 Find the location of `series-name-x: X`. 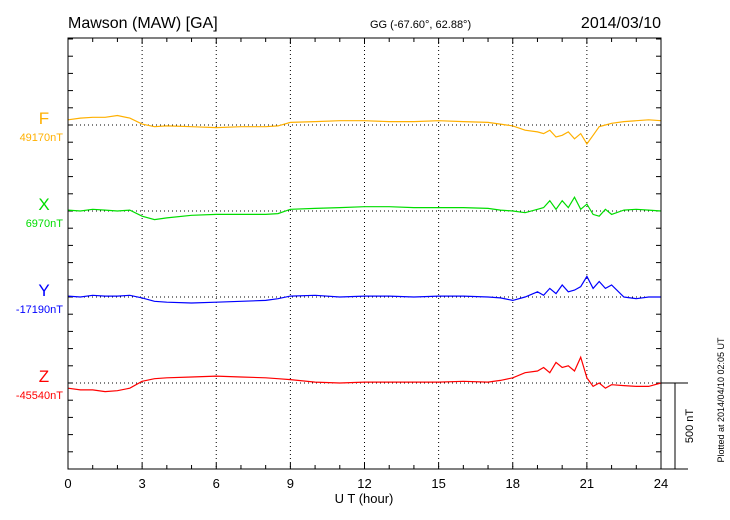

series-name-x: X is located at coordinates (43, 204).